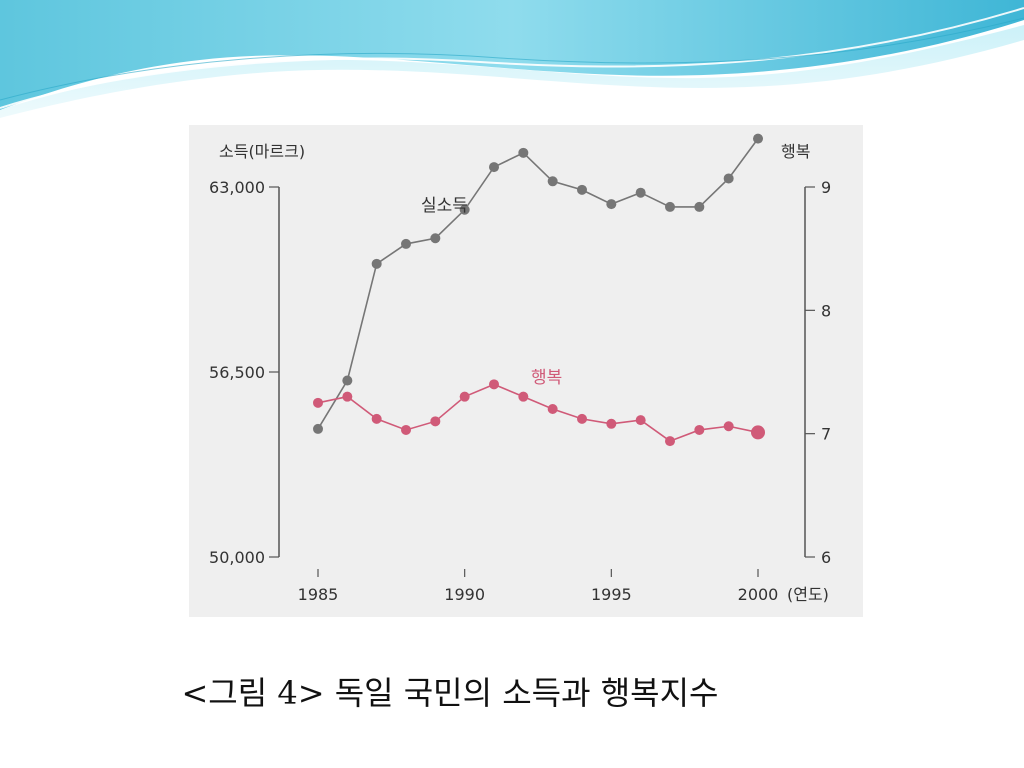 This screenshot has width=1024, height=768. I want to click on y-right-tick-label: 6, so click(826, 557).